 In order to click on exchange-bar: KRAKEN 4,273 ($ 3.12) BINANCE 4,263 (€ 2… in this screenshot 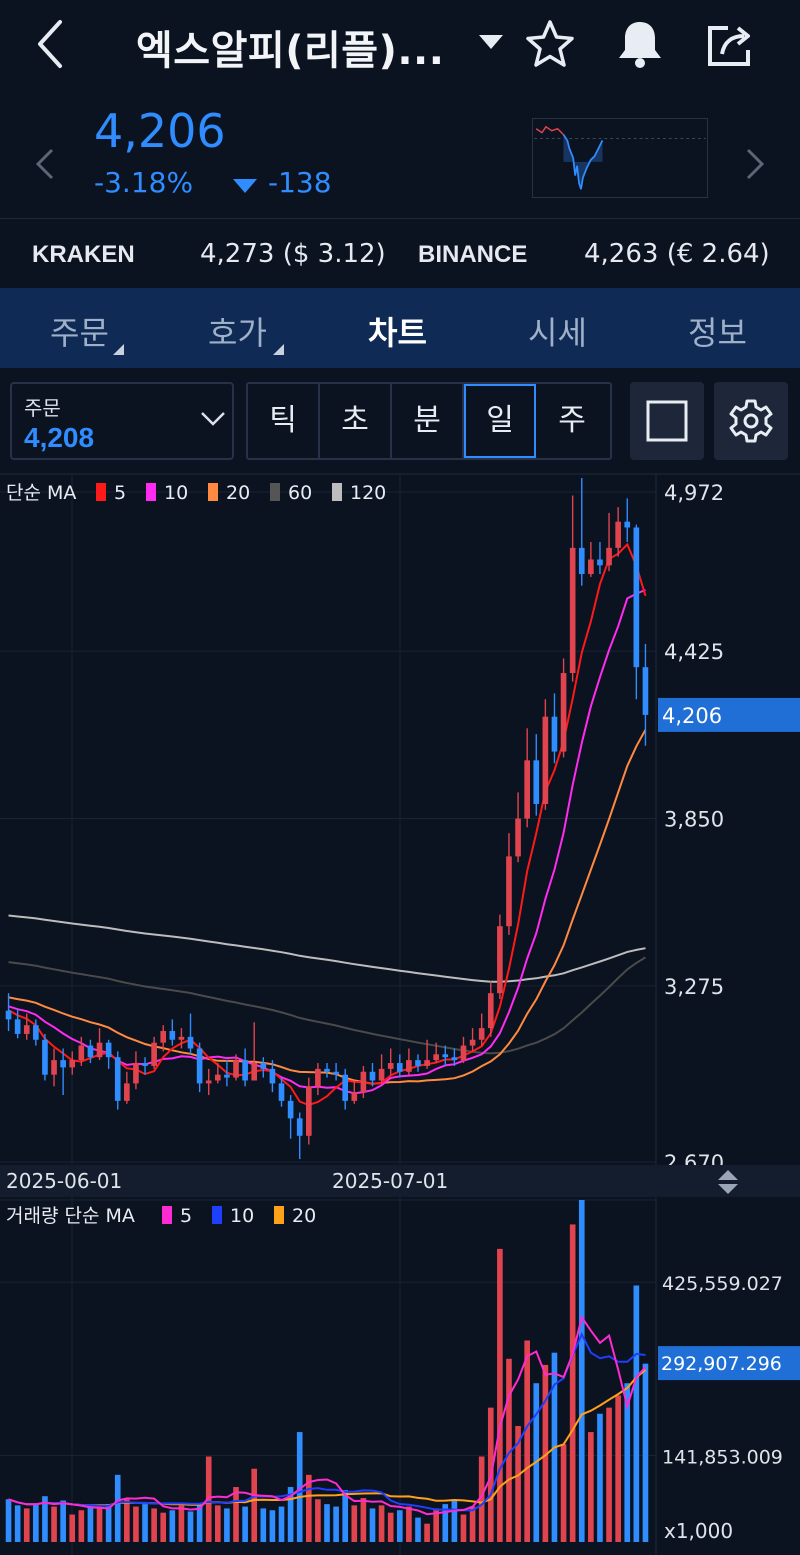, I will do `click(400, 253)`.